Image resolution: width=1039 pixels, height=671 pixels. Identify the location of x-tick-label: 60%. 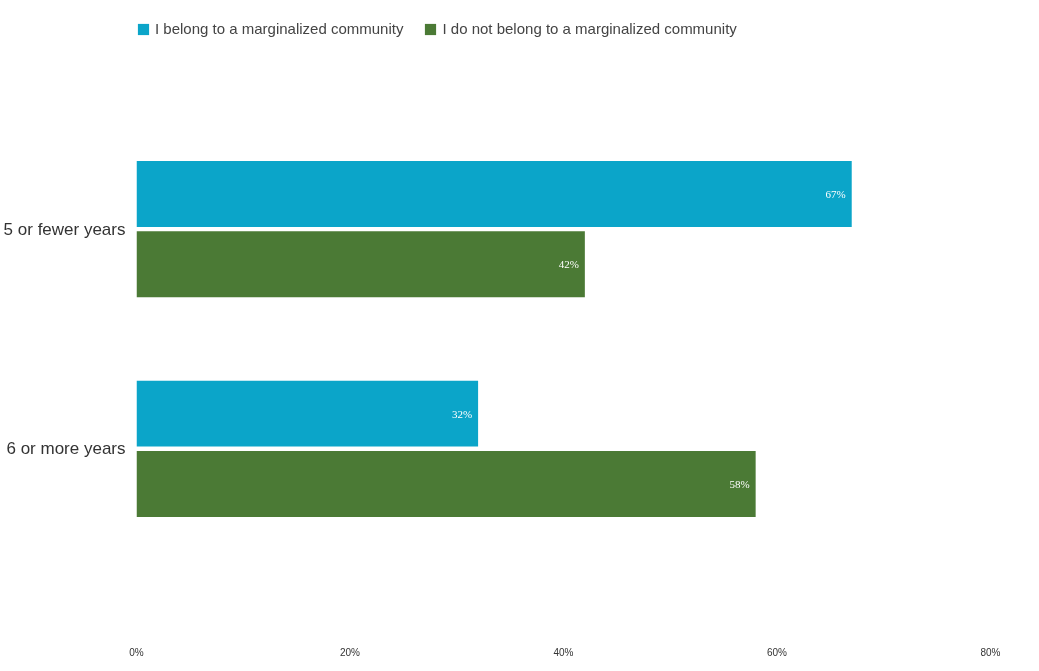
(777, 652).